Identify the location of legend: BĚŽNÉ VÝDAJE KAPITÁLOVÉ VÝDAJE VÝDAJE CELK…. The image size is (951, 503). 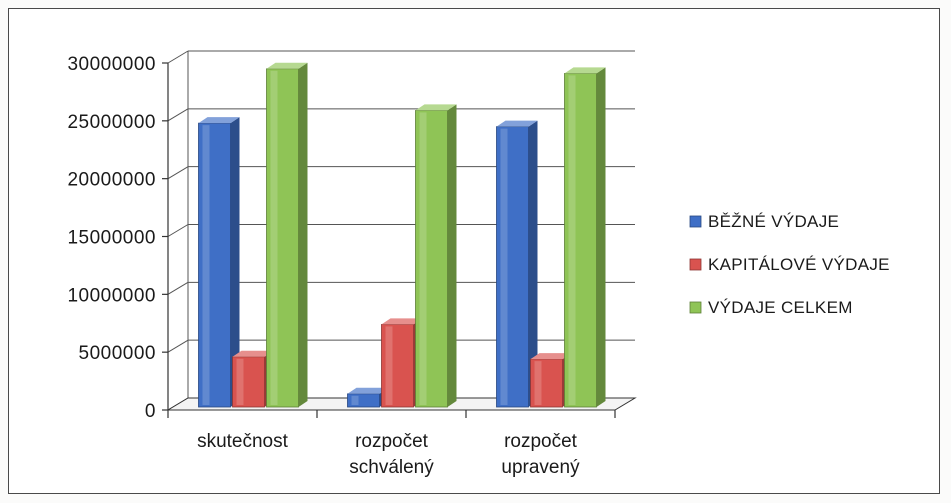
(789, 264).